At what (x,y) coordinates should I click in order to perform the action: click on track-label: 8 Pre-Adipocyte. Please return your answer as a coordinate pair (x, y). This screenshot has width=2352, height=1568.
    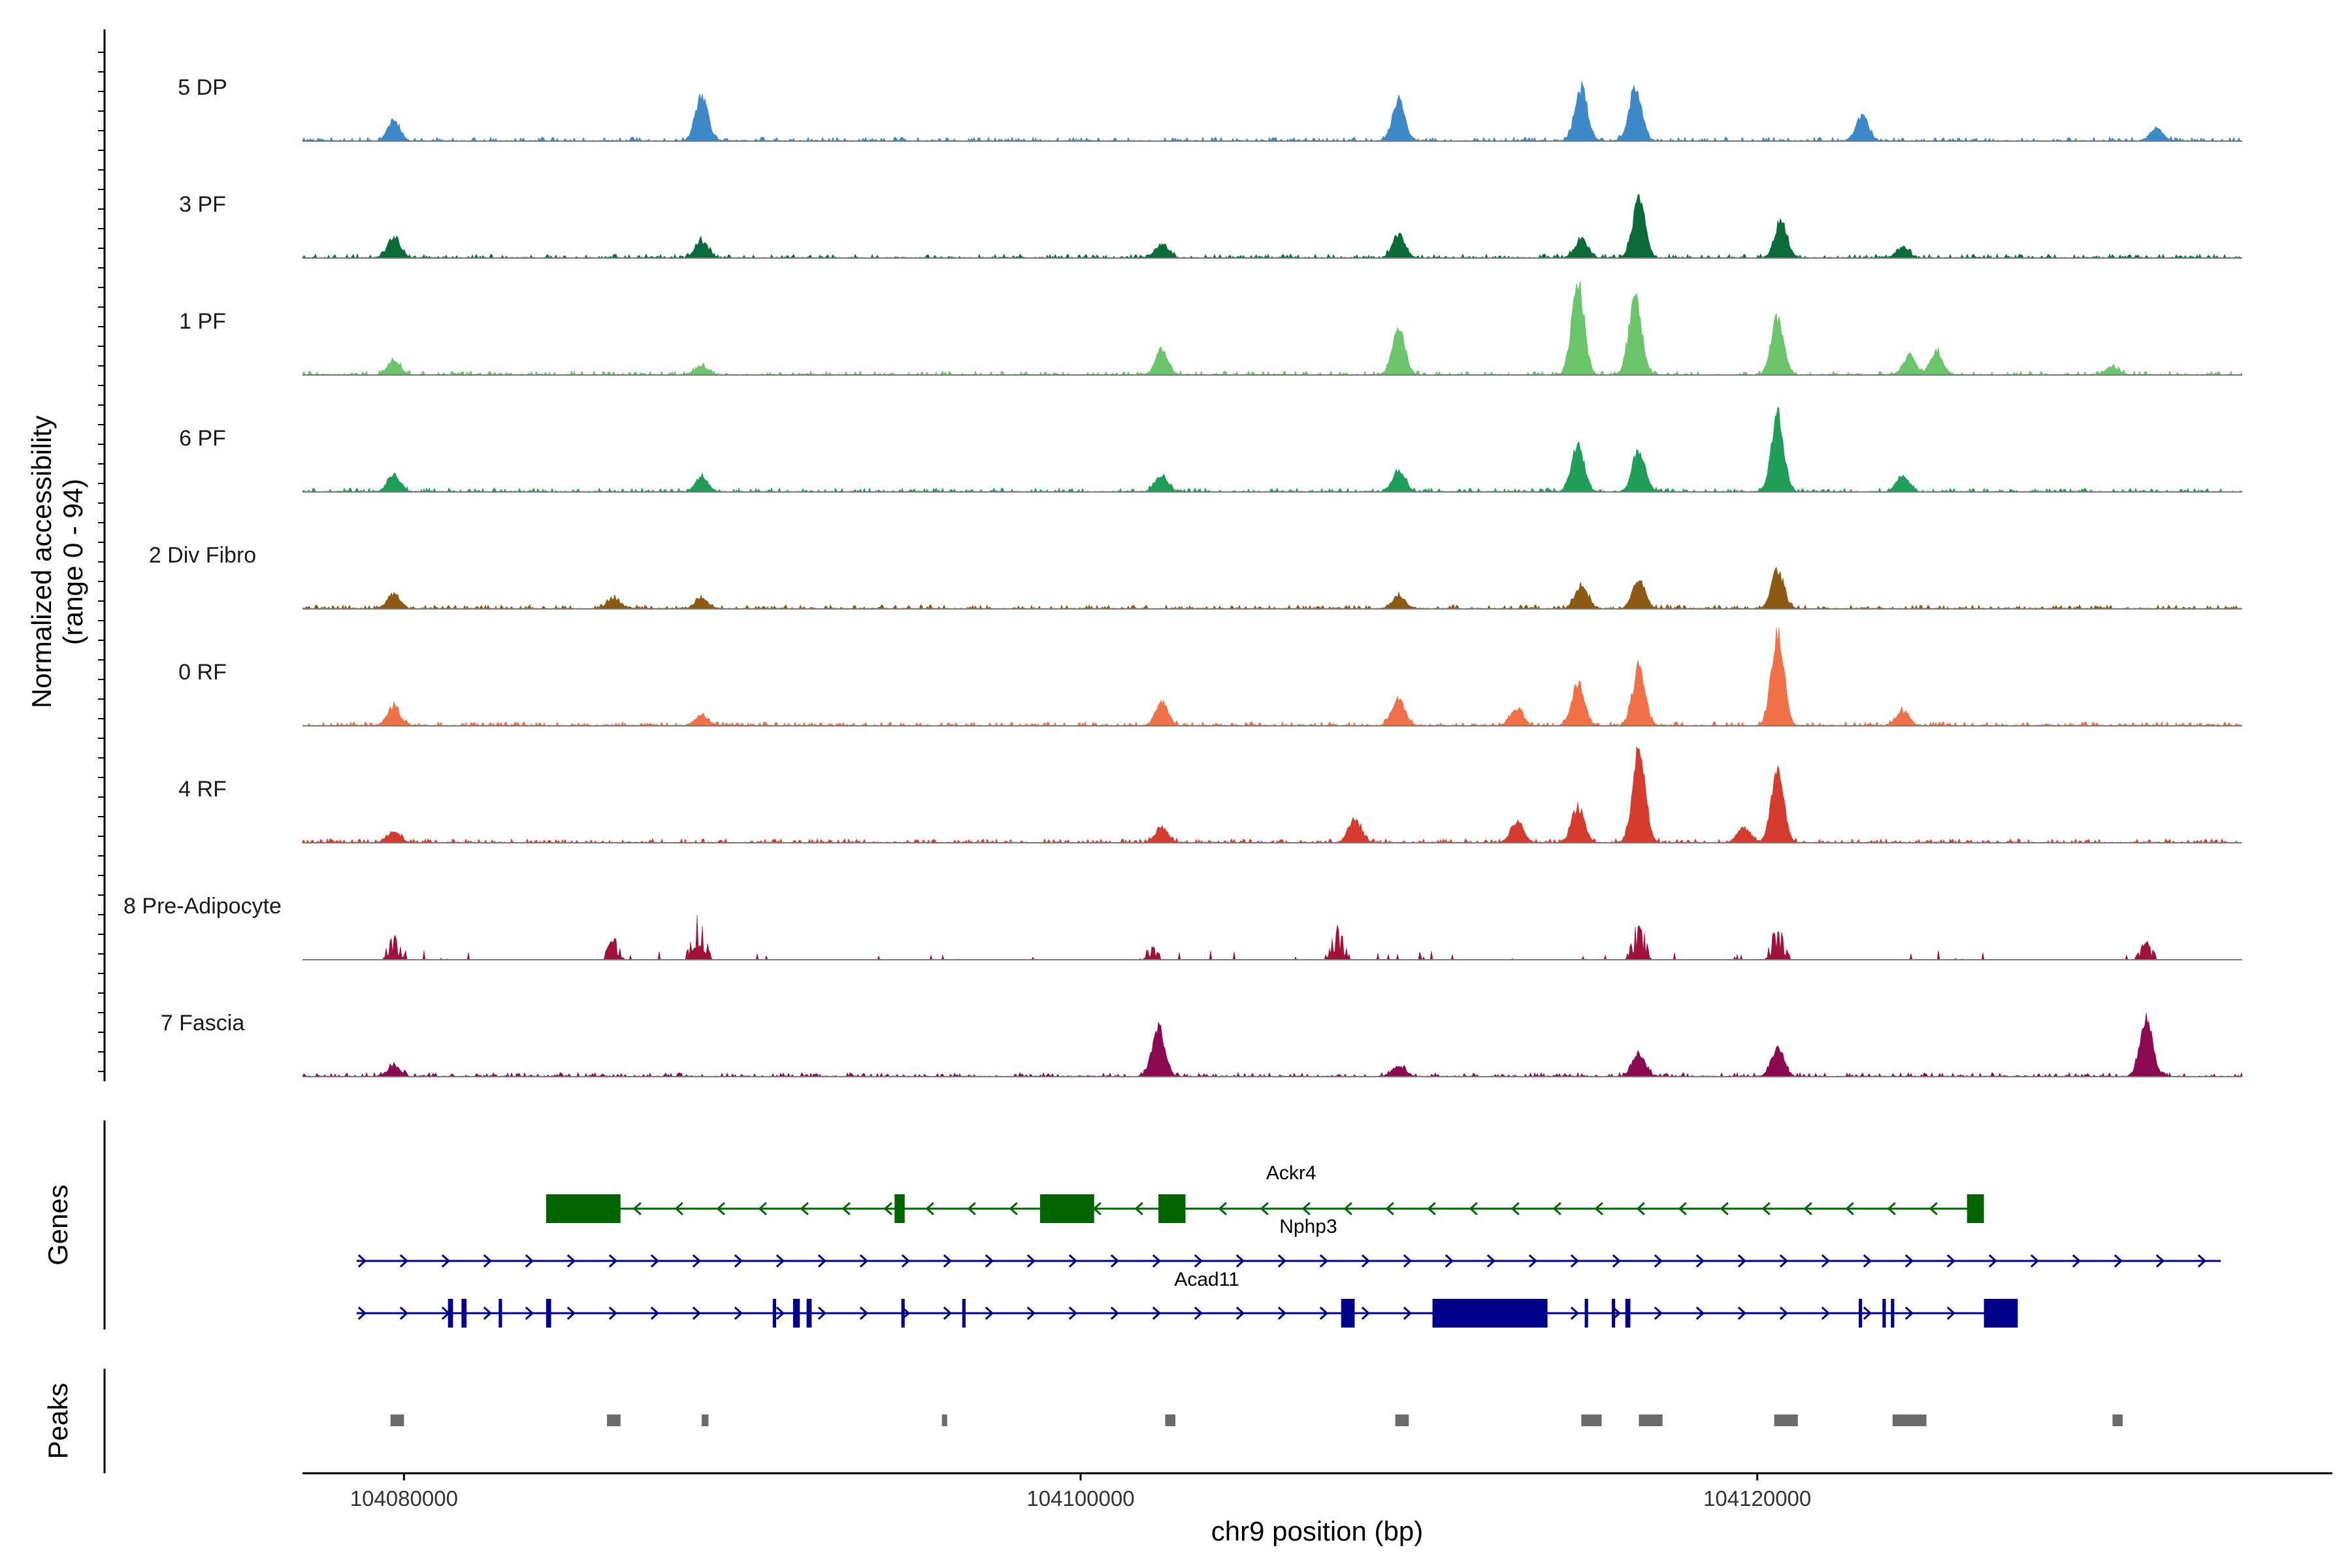
    Looking at the image, I should click on (202, 906).